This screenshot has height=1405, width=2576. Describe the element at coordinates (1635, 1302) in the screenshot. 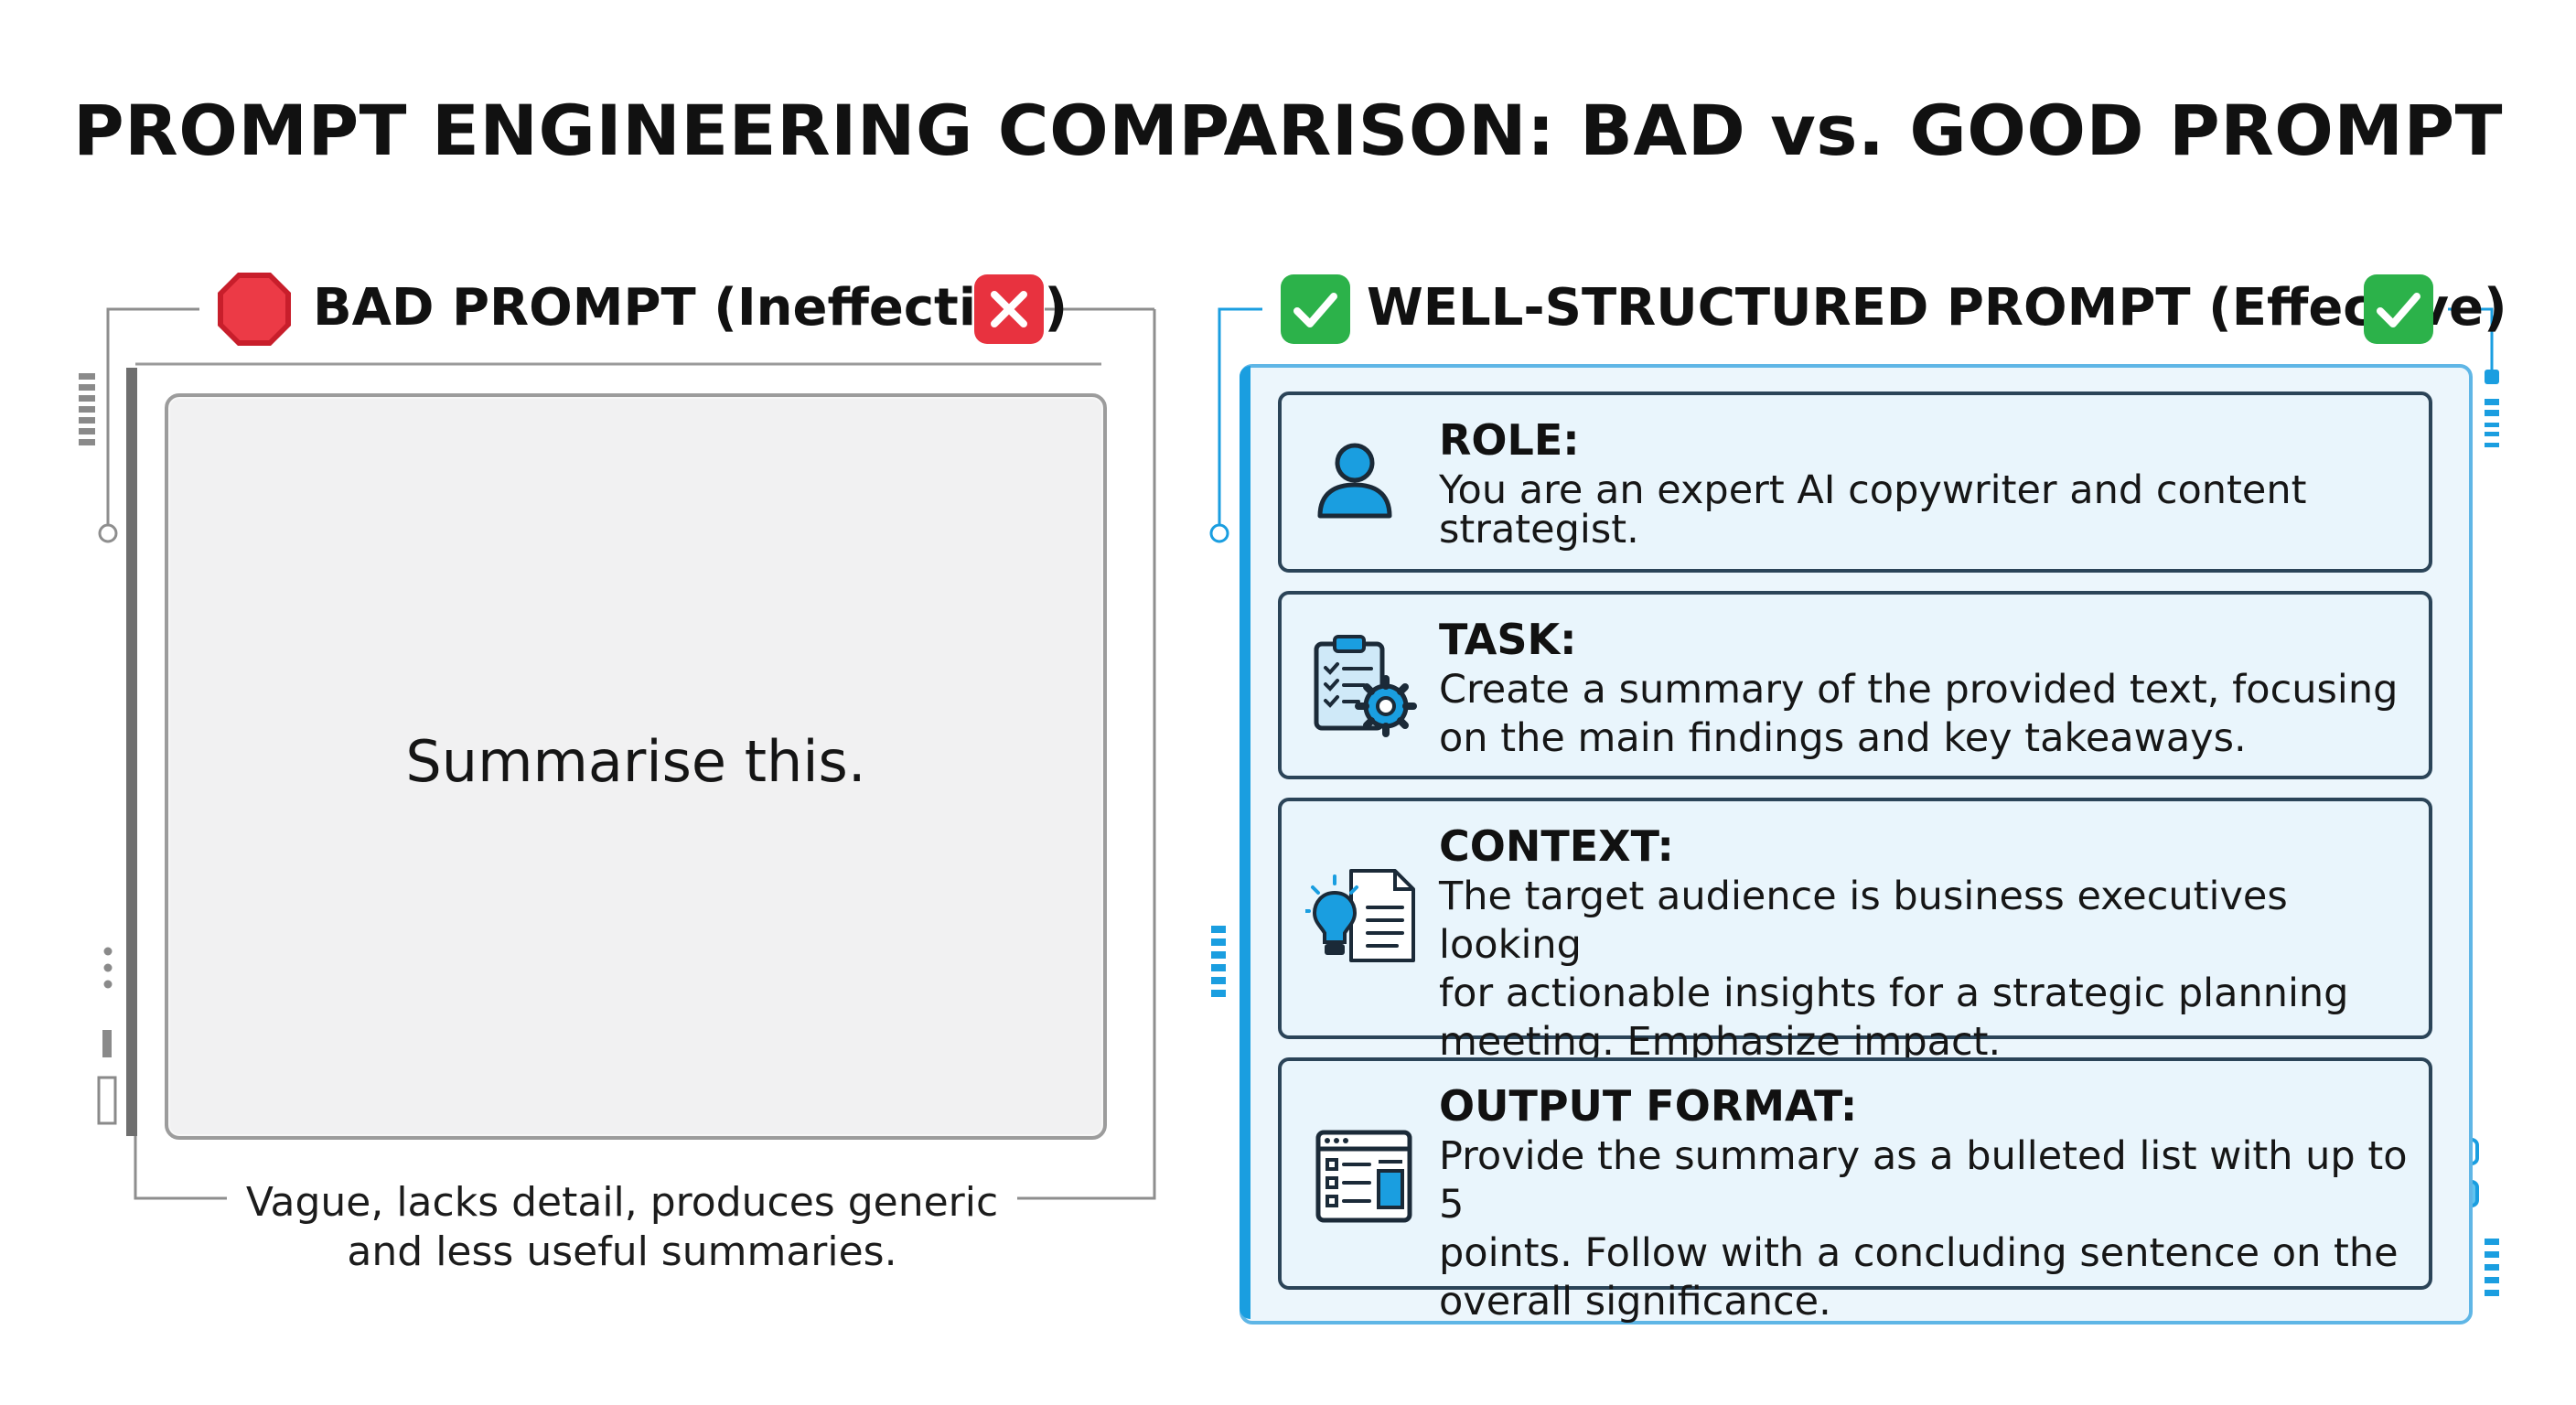

I see `text-line: overall significance.` at that location.